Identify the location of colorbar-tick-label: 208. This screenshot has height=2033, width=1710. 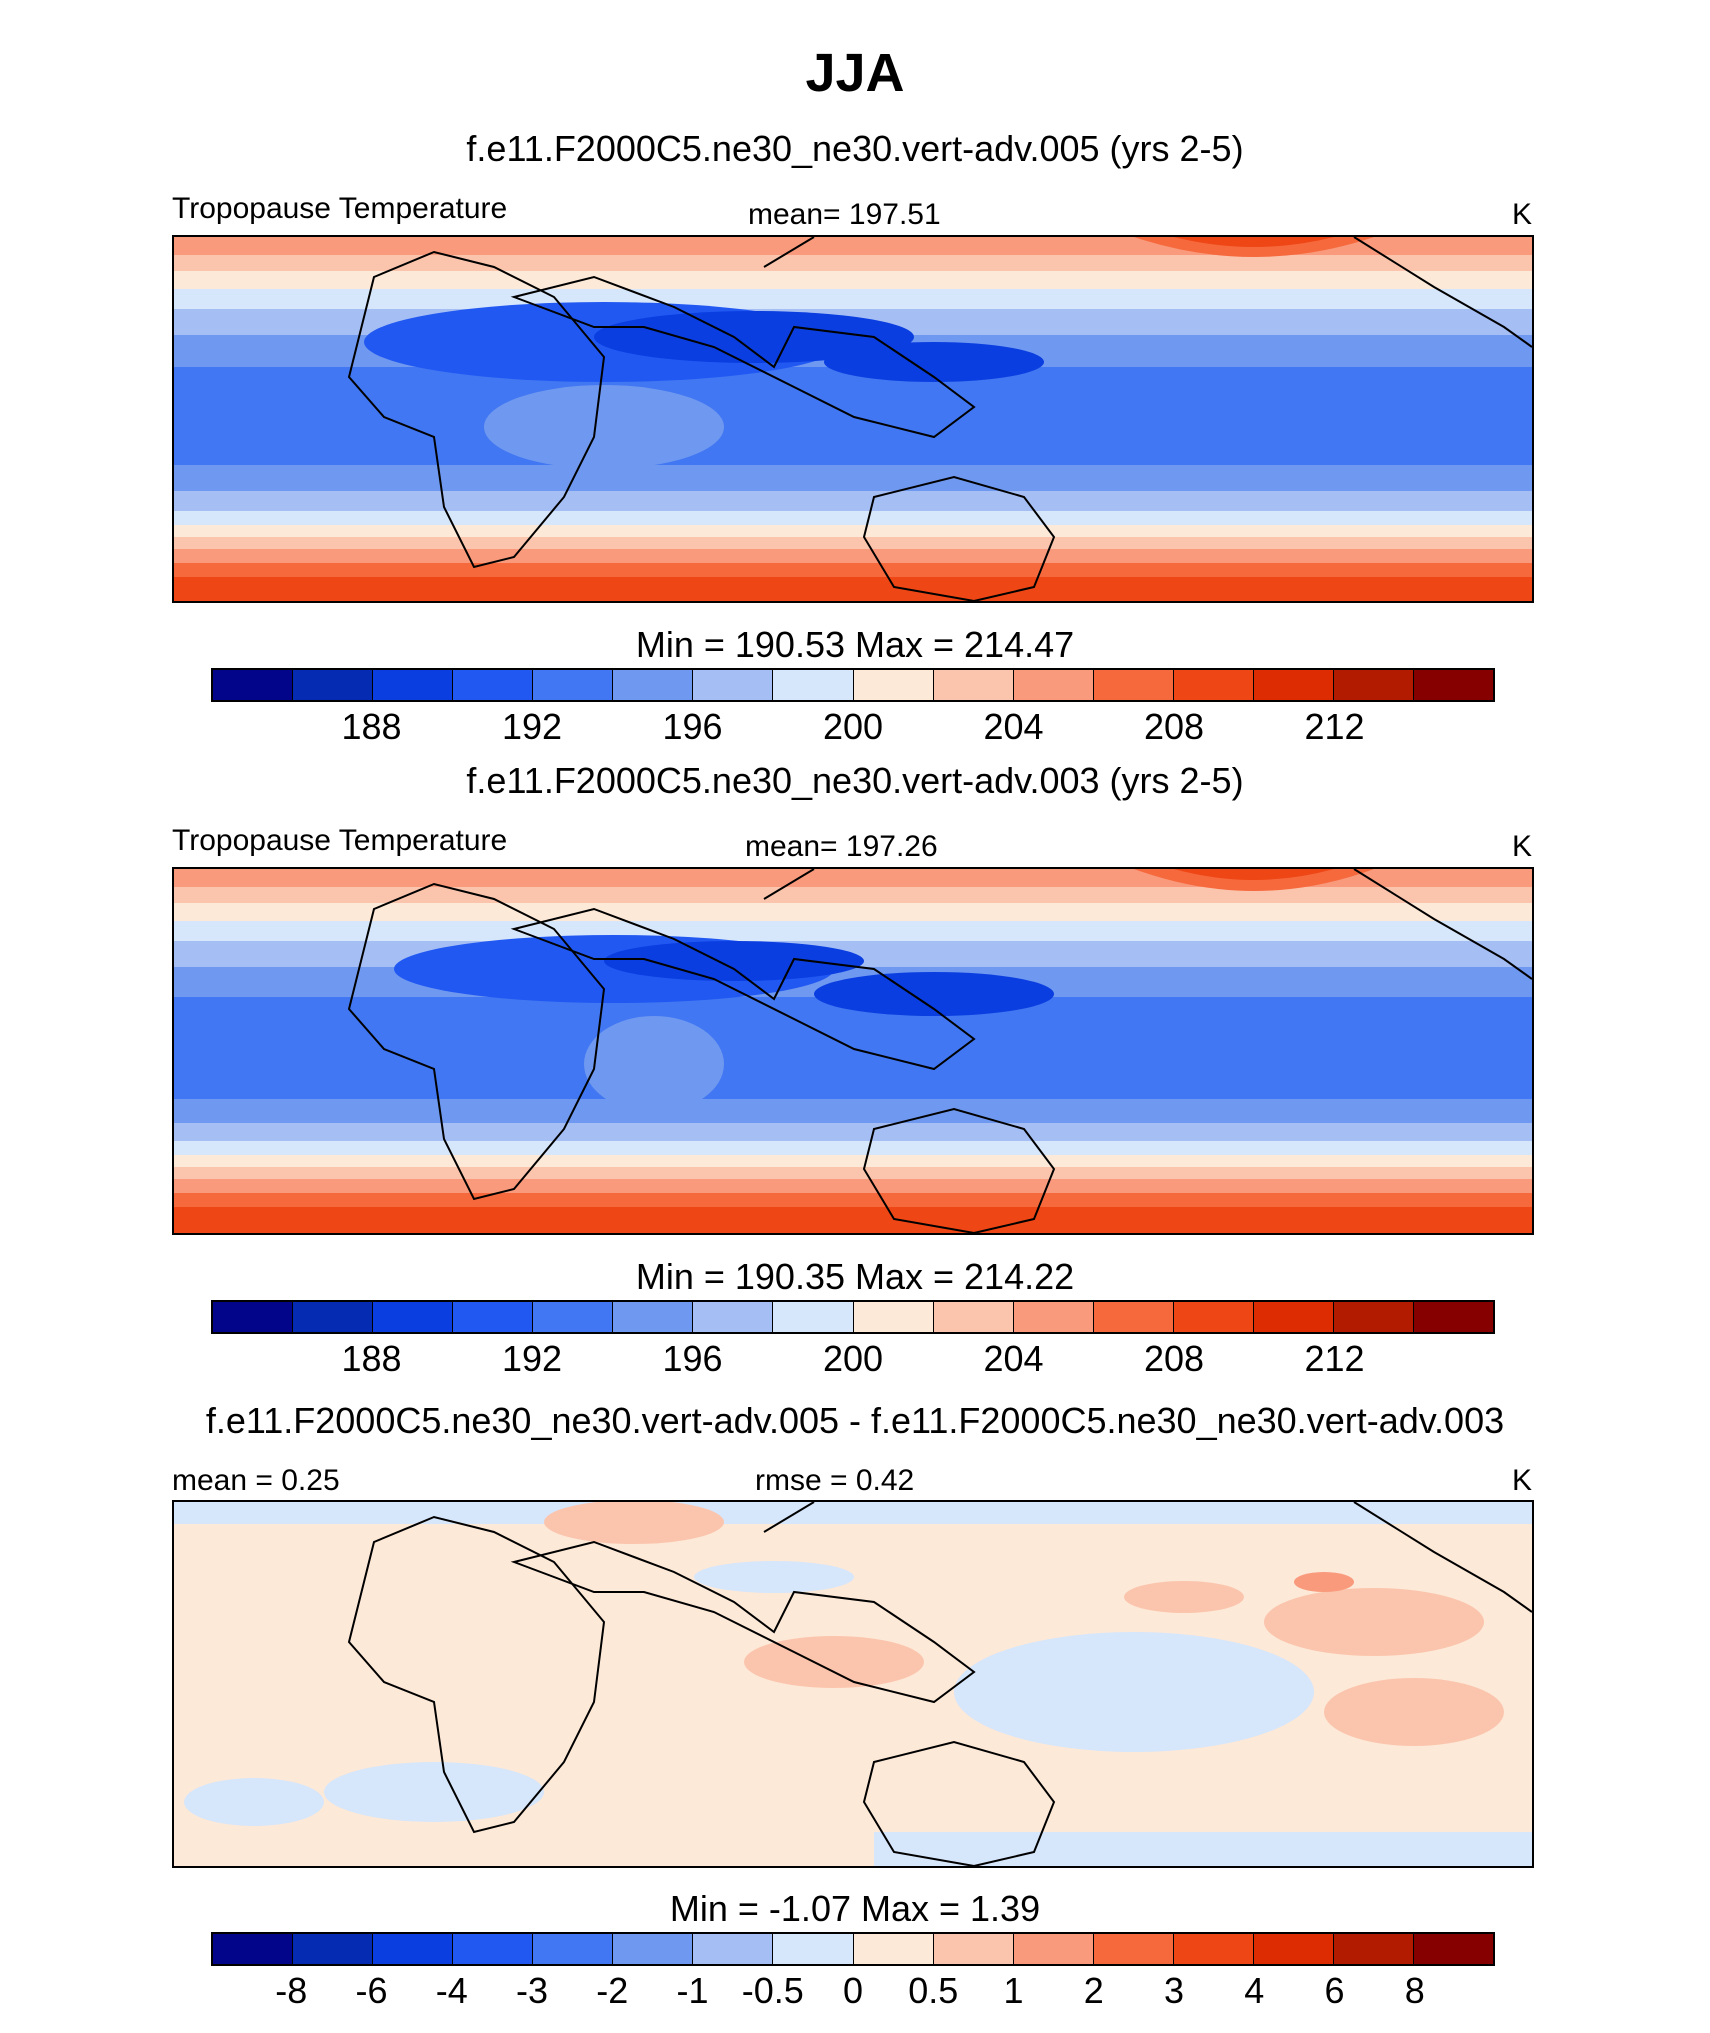
(1174, 726).